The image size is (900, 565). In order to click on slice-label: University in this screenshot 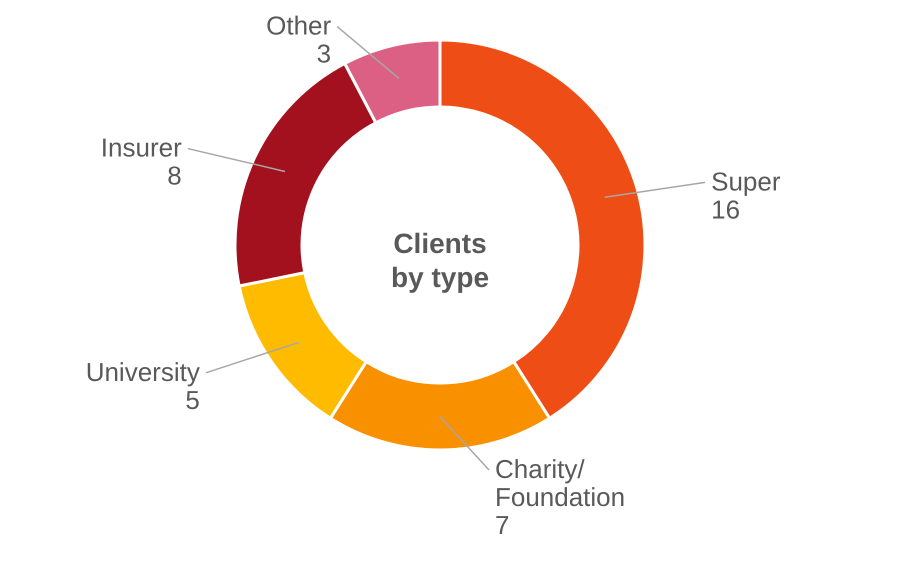, I will do `click(143, 371)`.